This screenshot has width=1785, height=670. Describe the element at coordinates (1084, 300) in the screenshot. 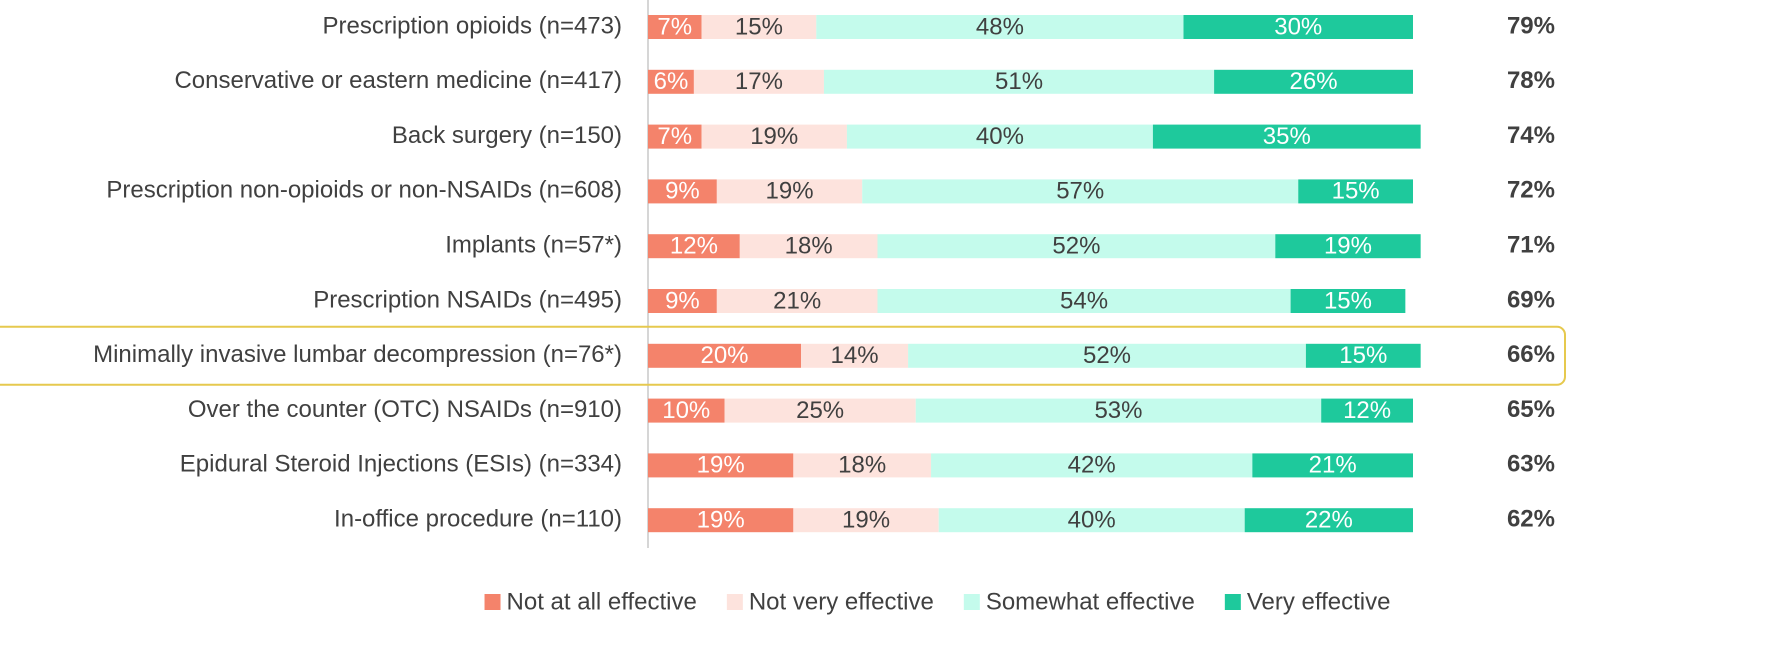

I see `value-label: 54%` at that location.